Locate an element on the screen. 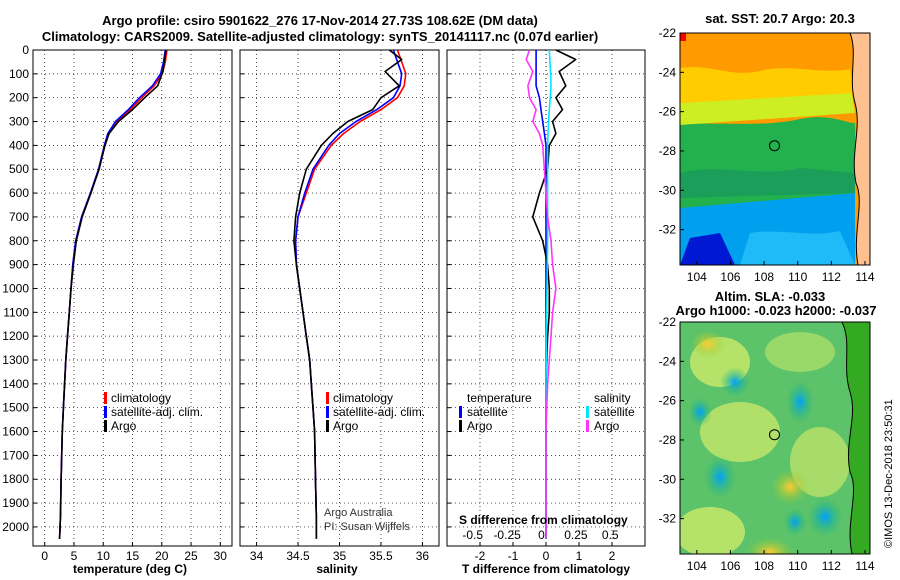  legend-s-satellite: satellite is located at coordinates (614, 412).